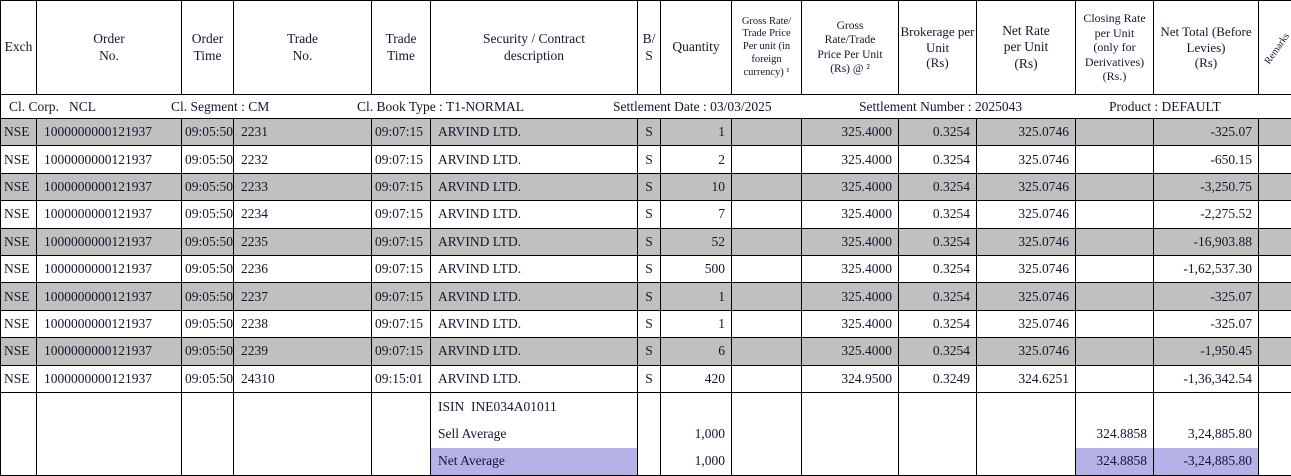 The width and height of the screenshot is (1291, 476). Describe the element at coordinates (692, 106) in the screenshot. I see `settlement-date-value: Settlement Date : 03/03/2025` at that location.